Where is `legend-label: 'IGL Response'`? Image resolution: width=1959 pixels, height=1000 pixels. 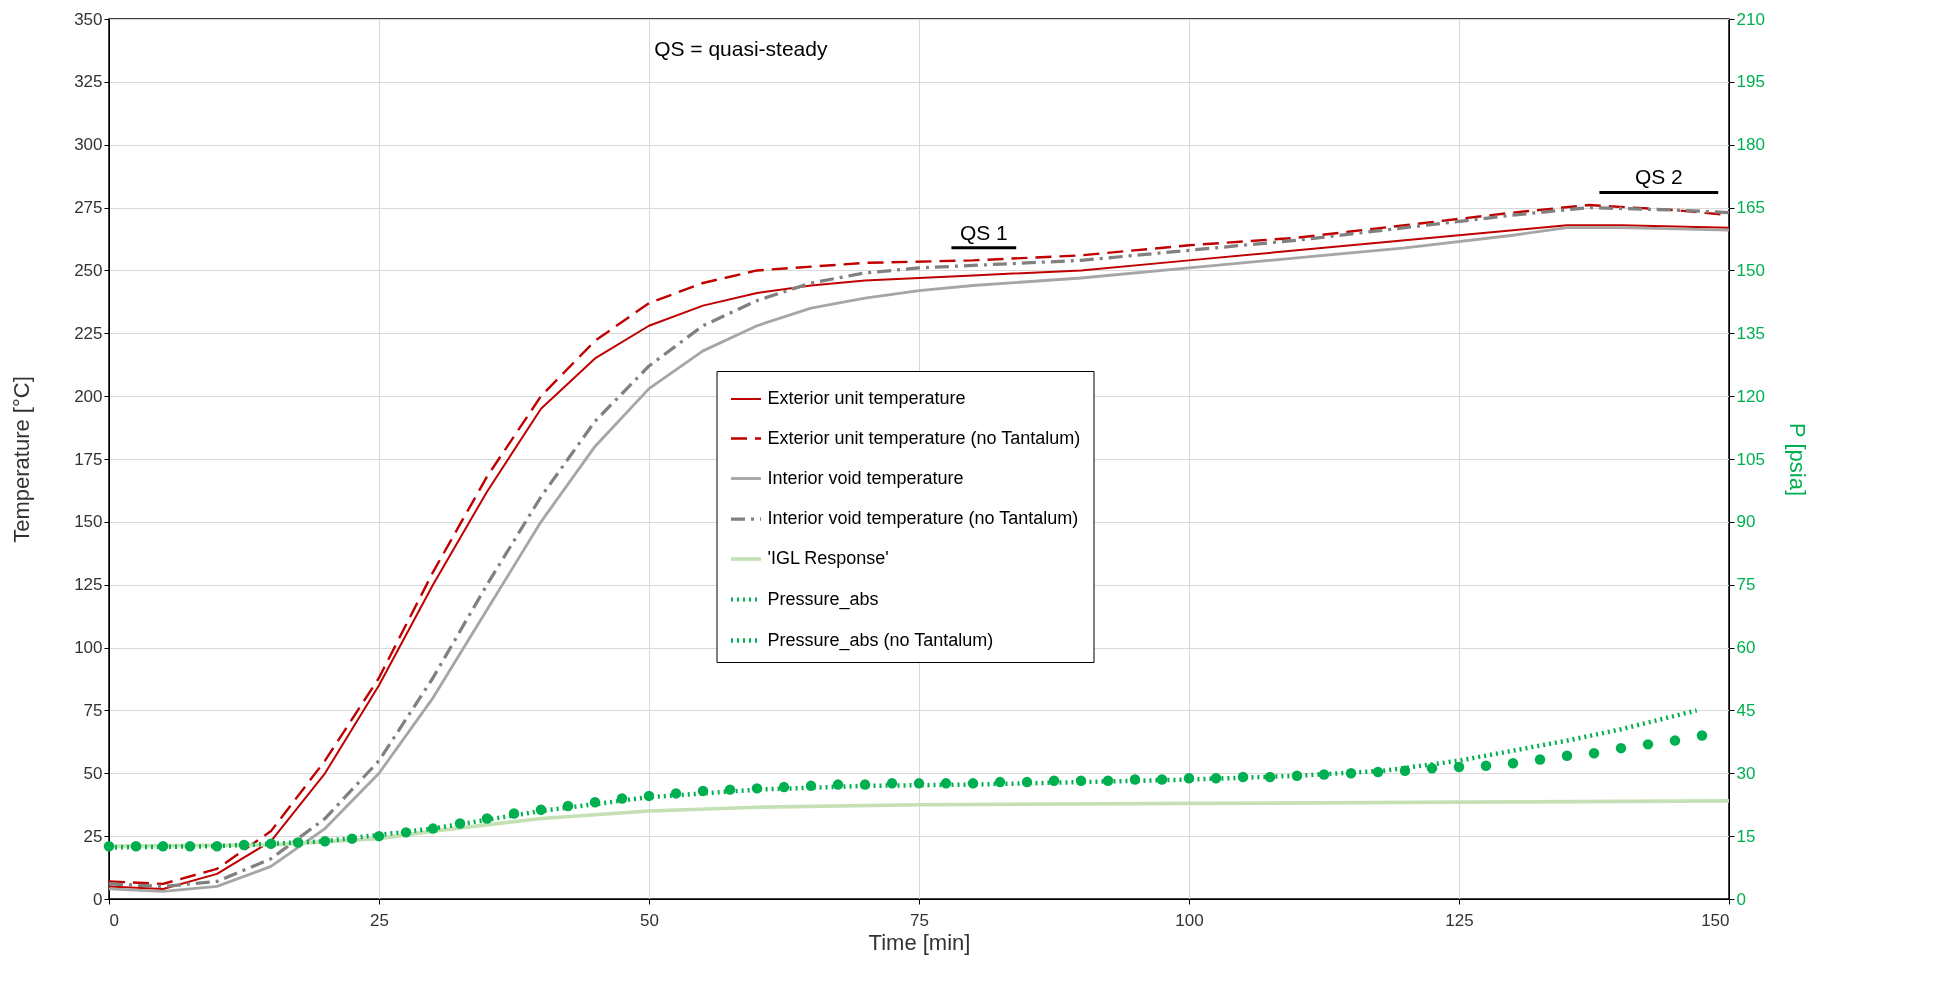
legend-label: 'IGL Response' is located at coordinates (828, 558).